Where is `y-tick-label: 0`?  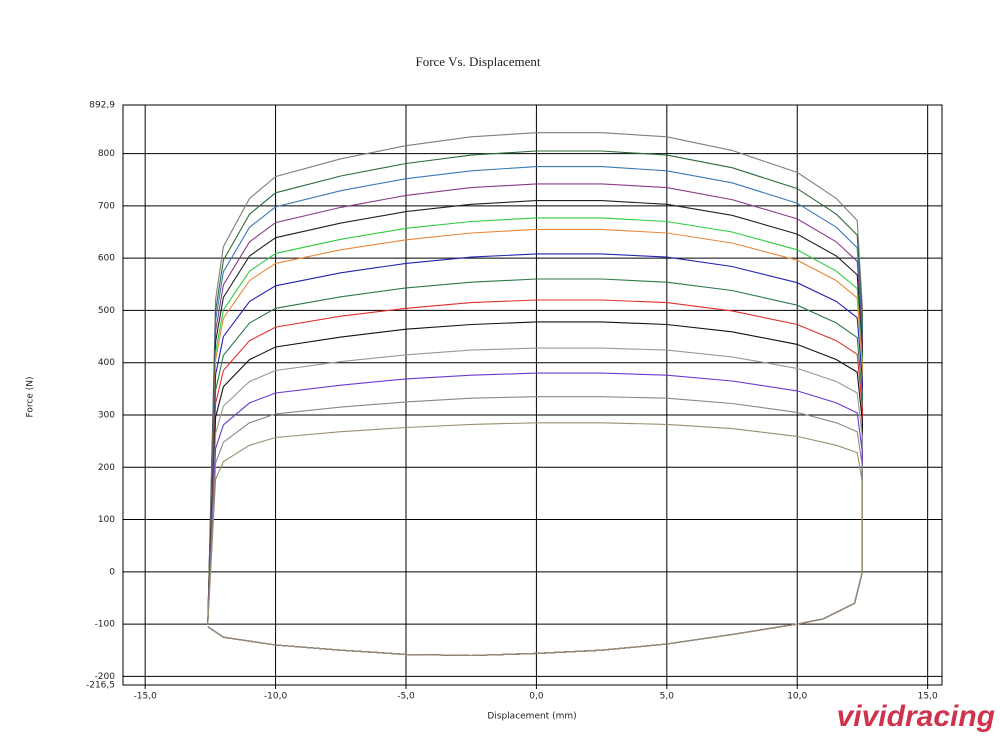
y-tick-label: 0 is located at coordinates (112, 572).